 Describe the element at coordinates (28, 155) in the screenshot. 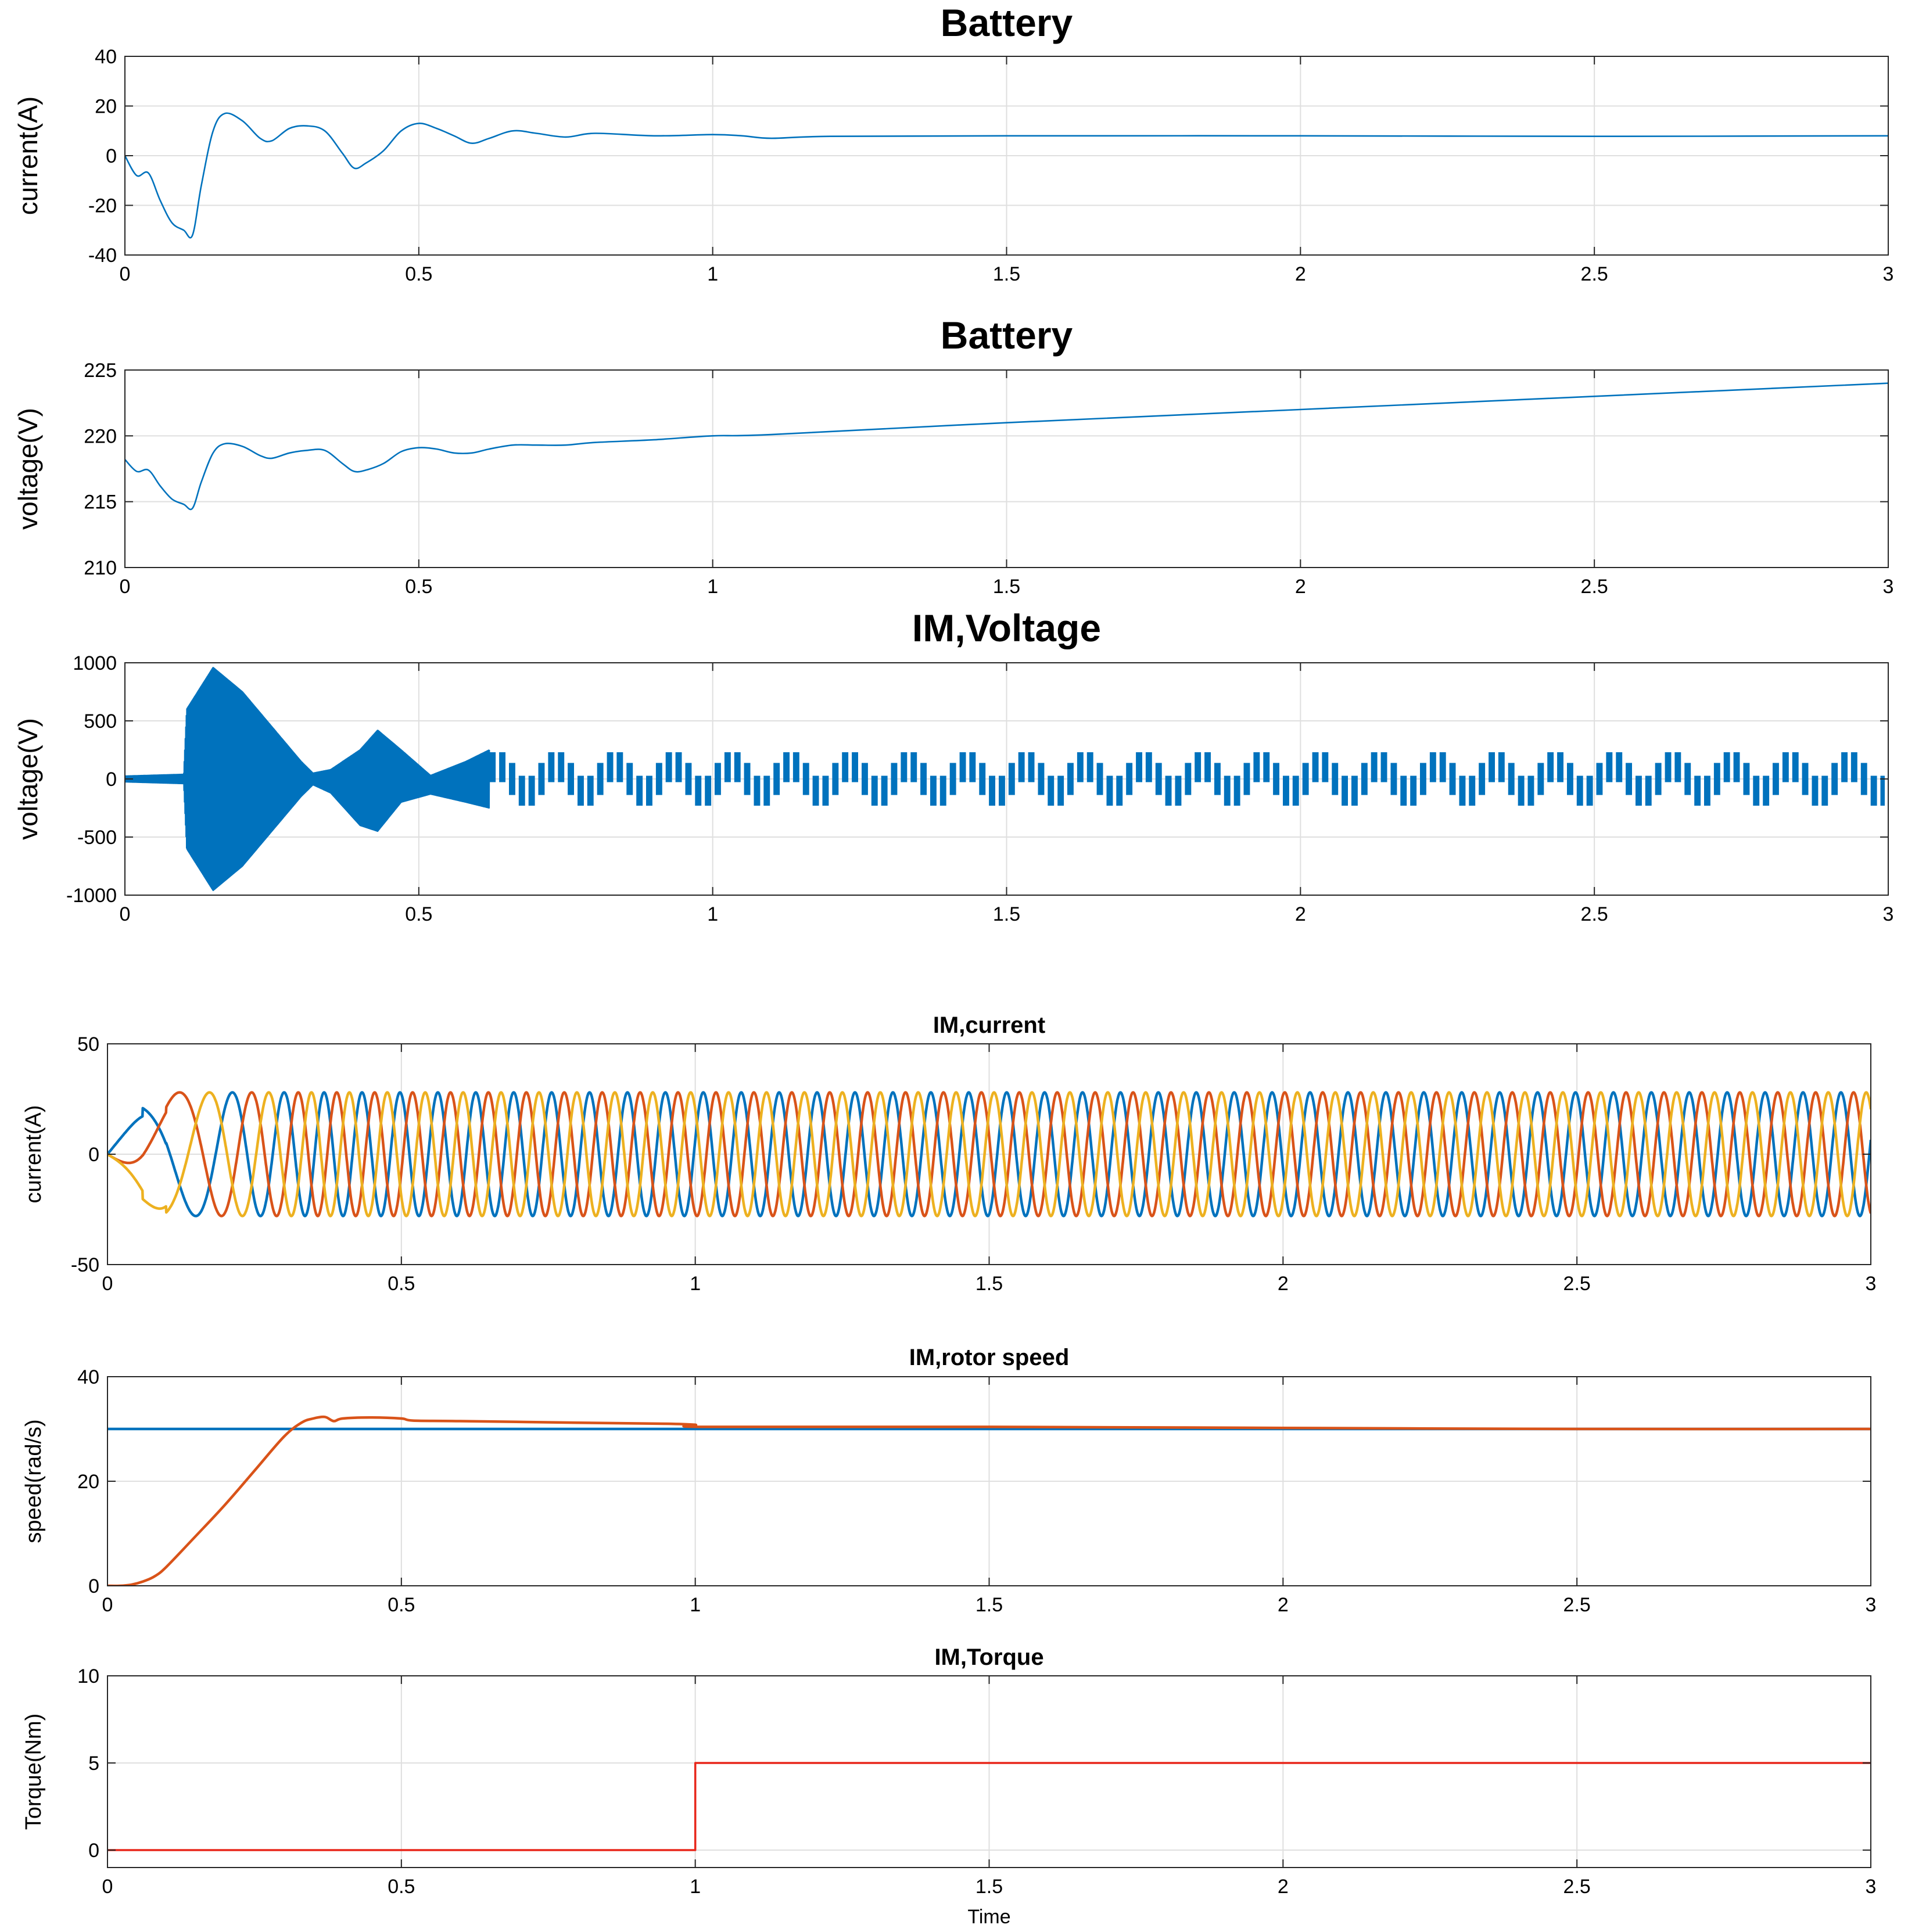

I see `y-axis-label: current(A)` at that location.